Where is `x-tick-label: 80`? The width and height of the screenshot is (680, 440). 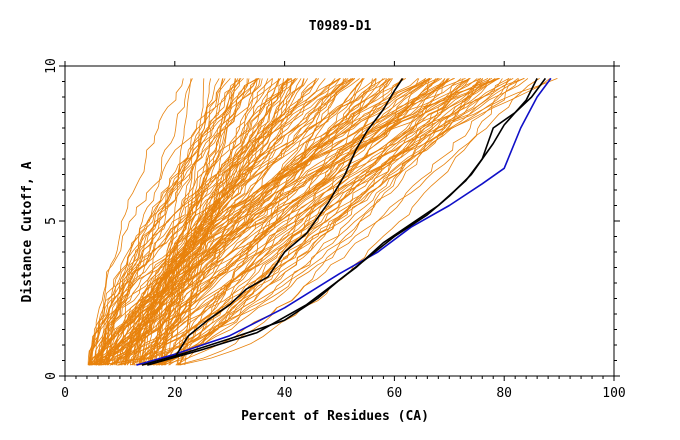
x-tick-label: 80 is located at coordinates (504, 393).